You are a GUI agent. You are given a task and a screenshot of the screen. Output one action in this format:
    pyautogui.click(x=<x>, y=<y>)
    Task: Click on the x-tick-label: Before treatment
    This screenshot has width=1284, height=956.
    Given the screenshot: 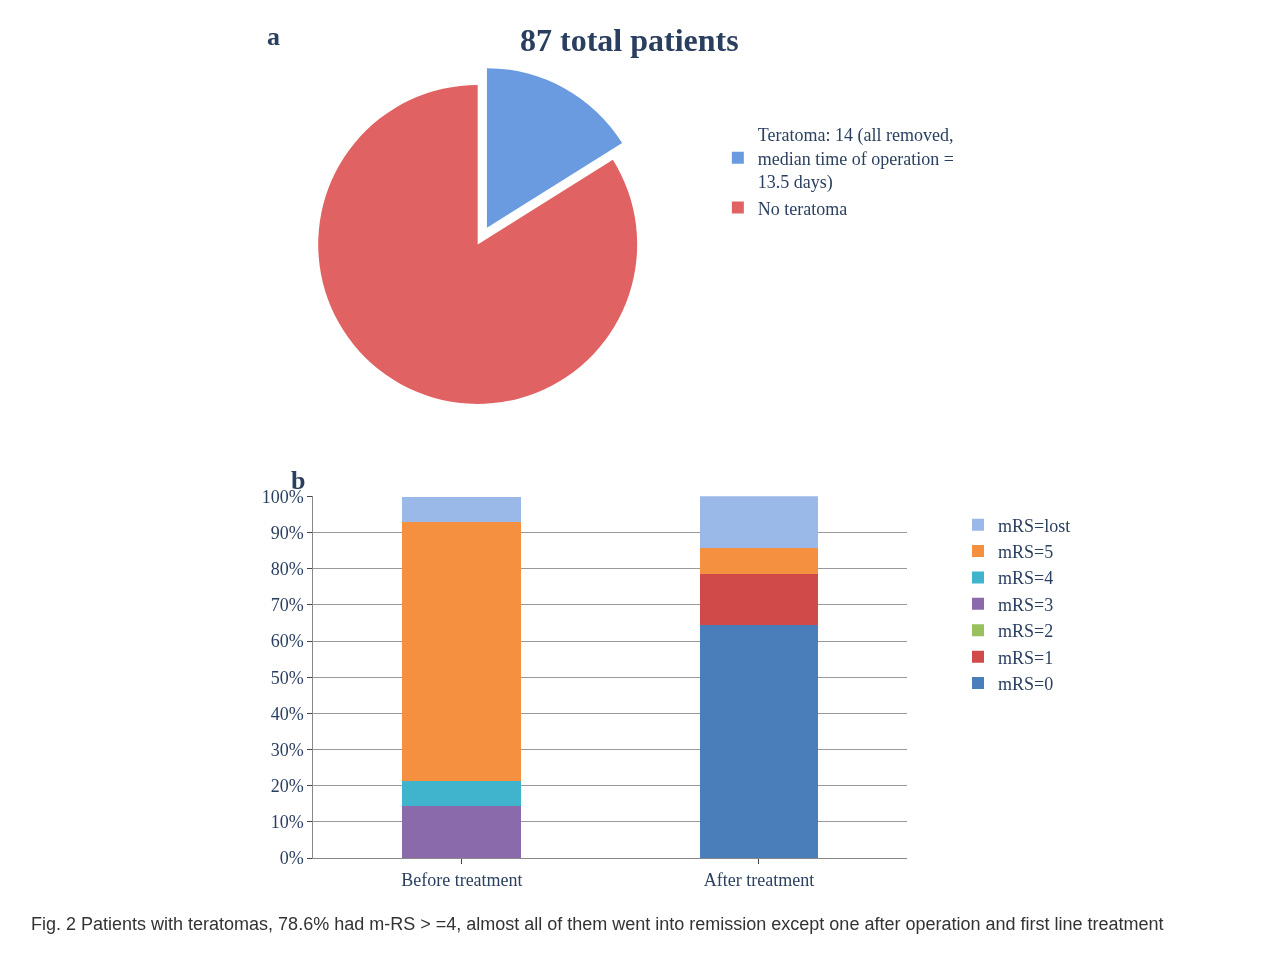 What is the action you would take?
    pyautogui.click(x=462, y=879)
    